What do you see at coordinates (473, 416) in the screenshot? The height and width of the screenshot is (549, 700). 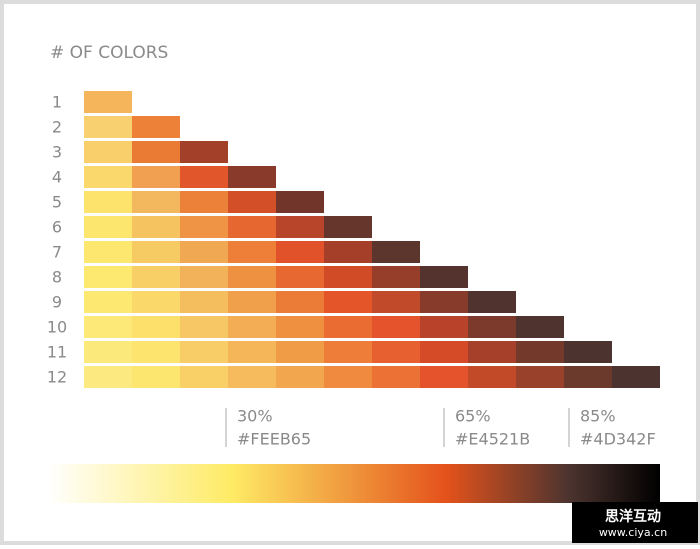 I see `stop-position: 65%` at bounding box center [473, 416].